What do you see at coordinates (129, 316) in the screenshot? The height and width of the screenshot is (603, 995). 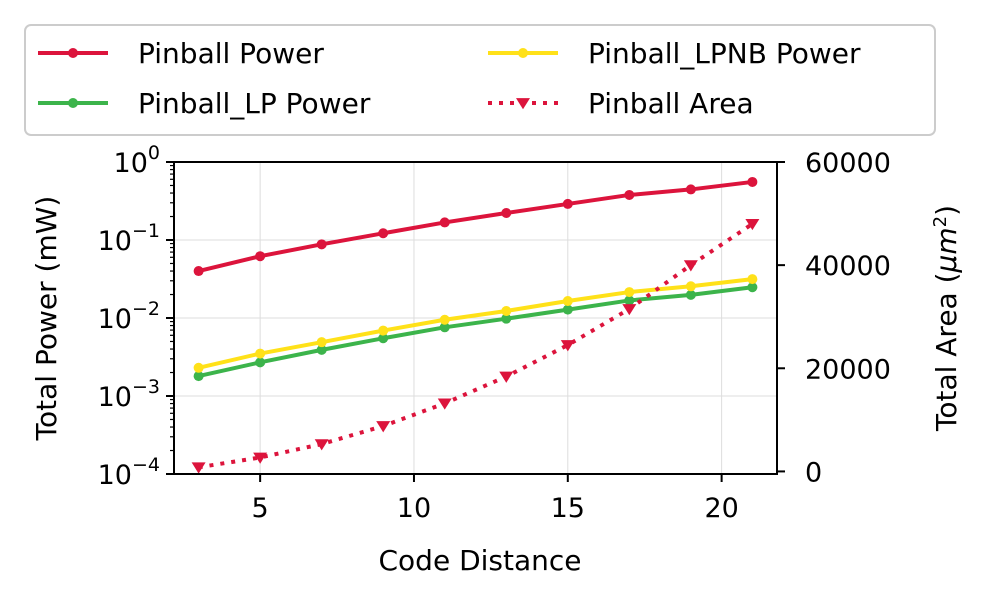 I see `y-left-tick-label: 10⁻²` at bounding box center [129, 316].